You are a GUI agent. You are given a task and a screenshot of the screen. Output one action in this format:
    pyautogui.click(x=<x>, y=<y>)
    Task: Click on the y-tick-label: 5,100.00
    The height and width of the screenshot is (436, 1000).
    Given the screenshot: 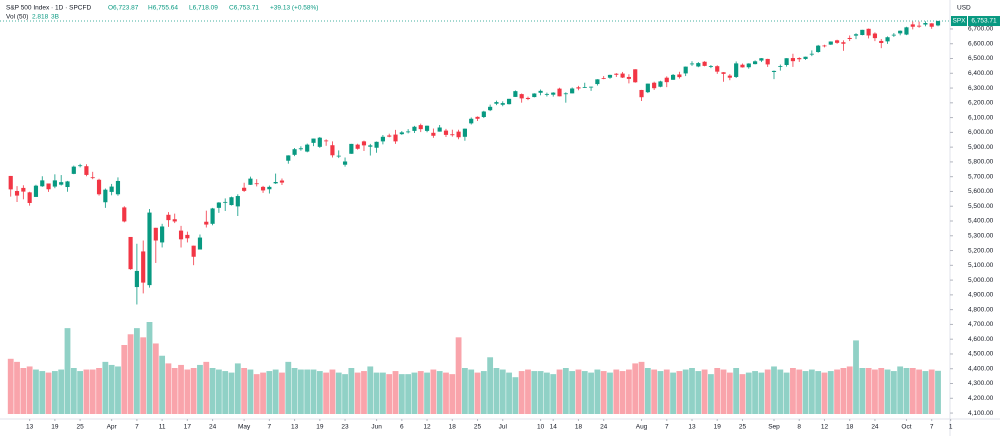 What is the action you would take?
    pyautogui.click(x=981, y=265)
    